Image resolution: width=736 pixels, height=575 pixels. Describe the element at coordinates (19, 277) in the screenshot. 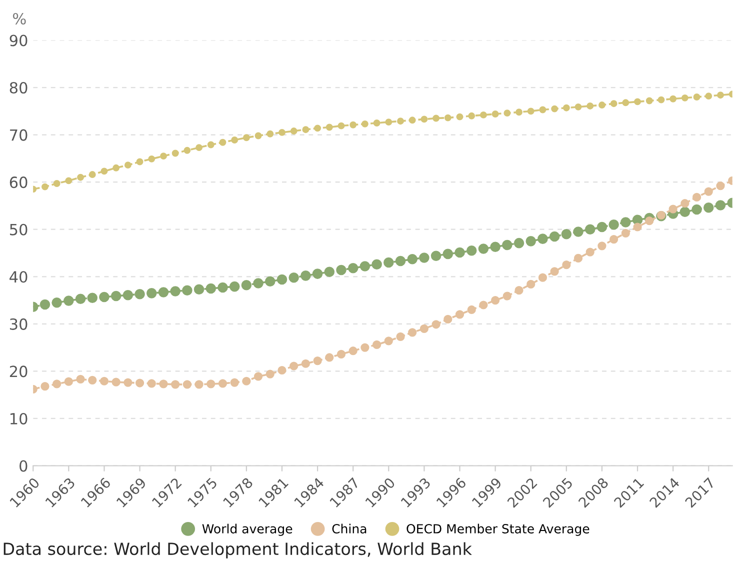

I see `y-tick-label: 40` at that location.